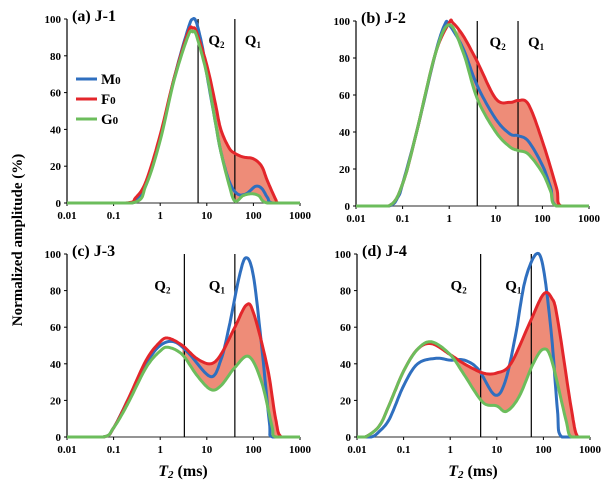  What do you see at coordinates (18, 240) in the screenshot?
I see `y-axis-label: Normalized amplitude (%)` at bounding box center [18, 240].